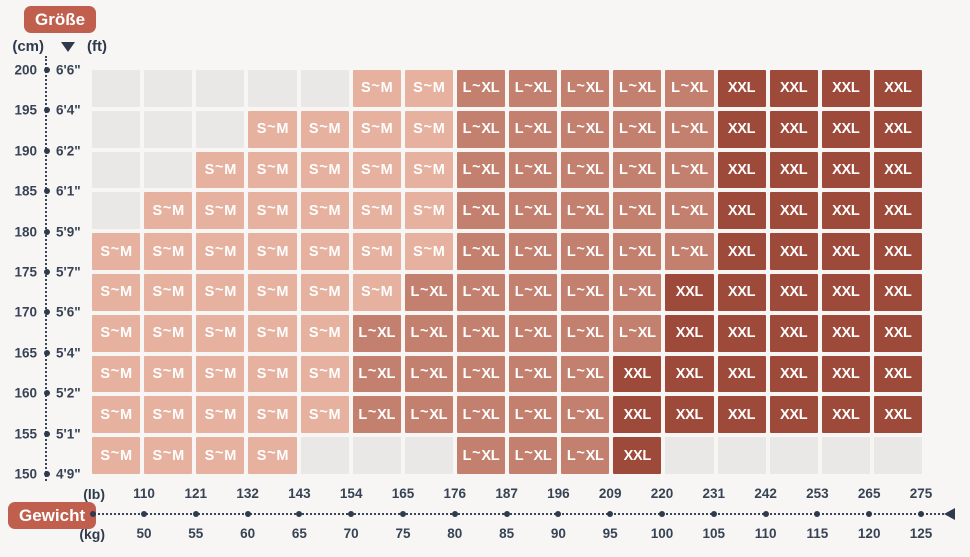  I want to click on height-tick-ft-label: 5'7", so click(68, 272).